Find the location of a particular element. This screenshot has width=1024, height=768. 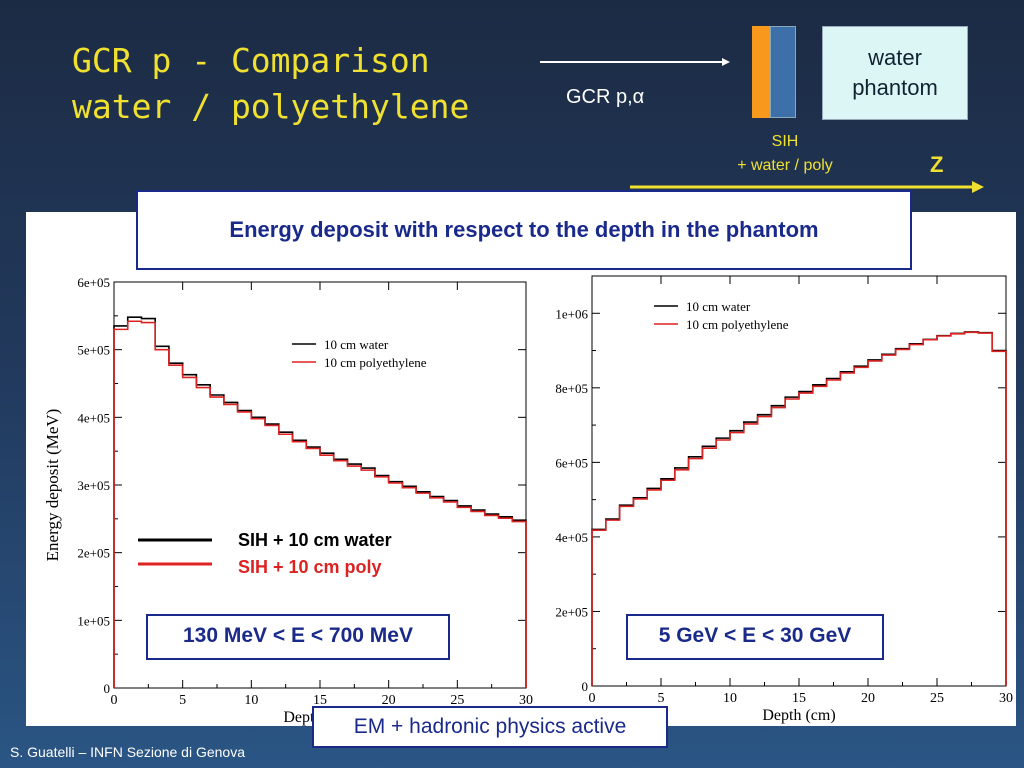

water-phantom-line2: phantom is located at coordinates (895, 87).